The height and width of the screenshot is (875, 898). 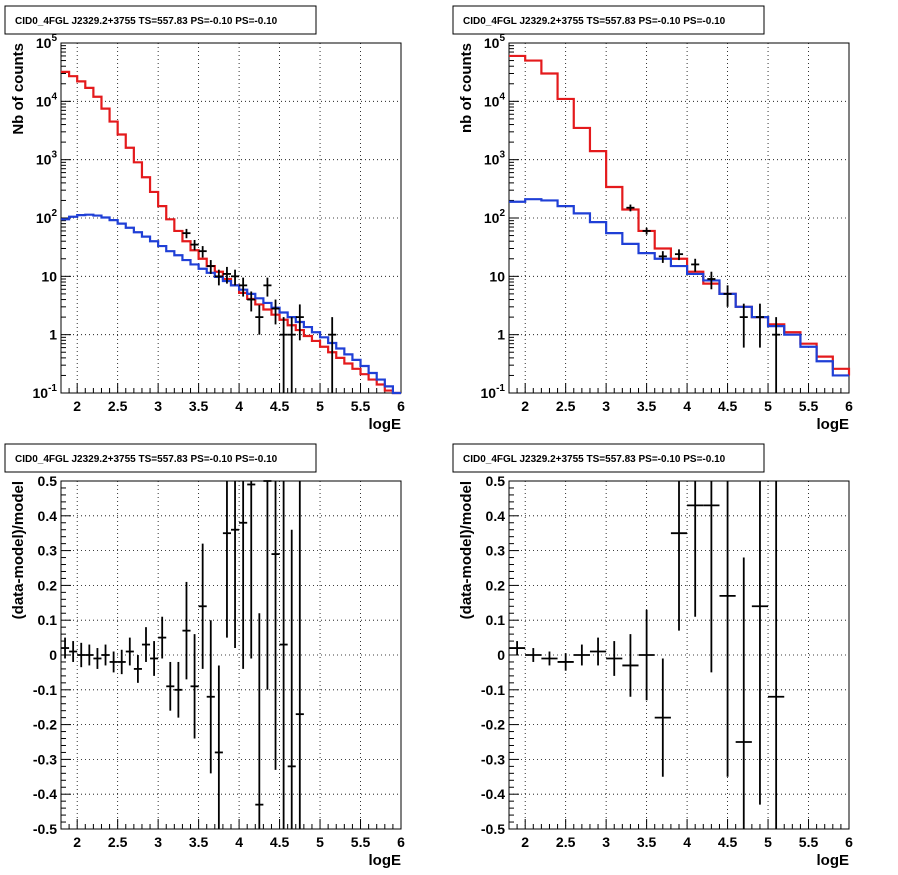 I want to click on y-tick-label: 0, so click(x=53, y=655).